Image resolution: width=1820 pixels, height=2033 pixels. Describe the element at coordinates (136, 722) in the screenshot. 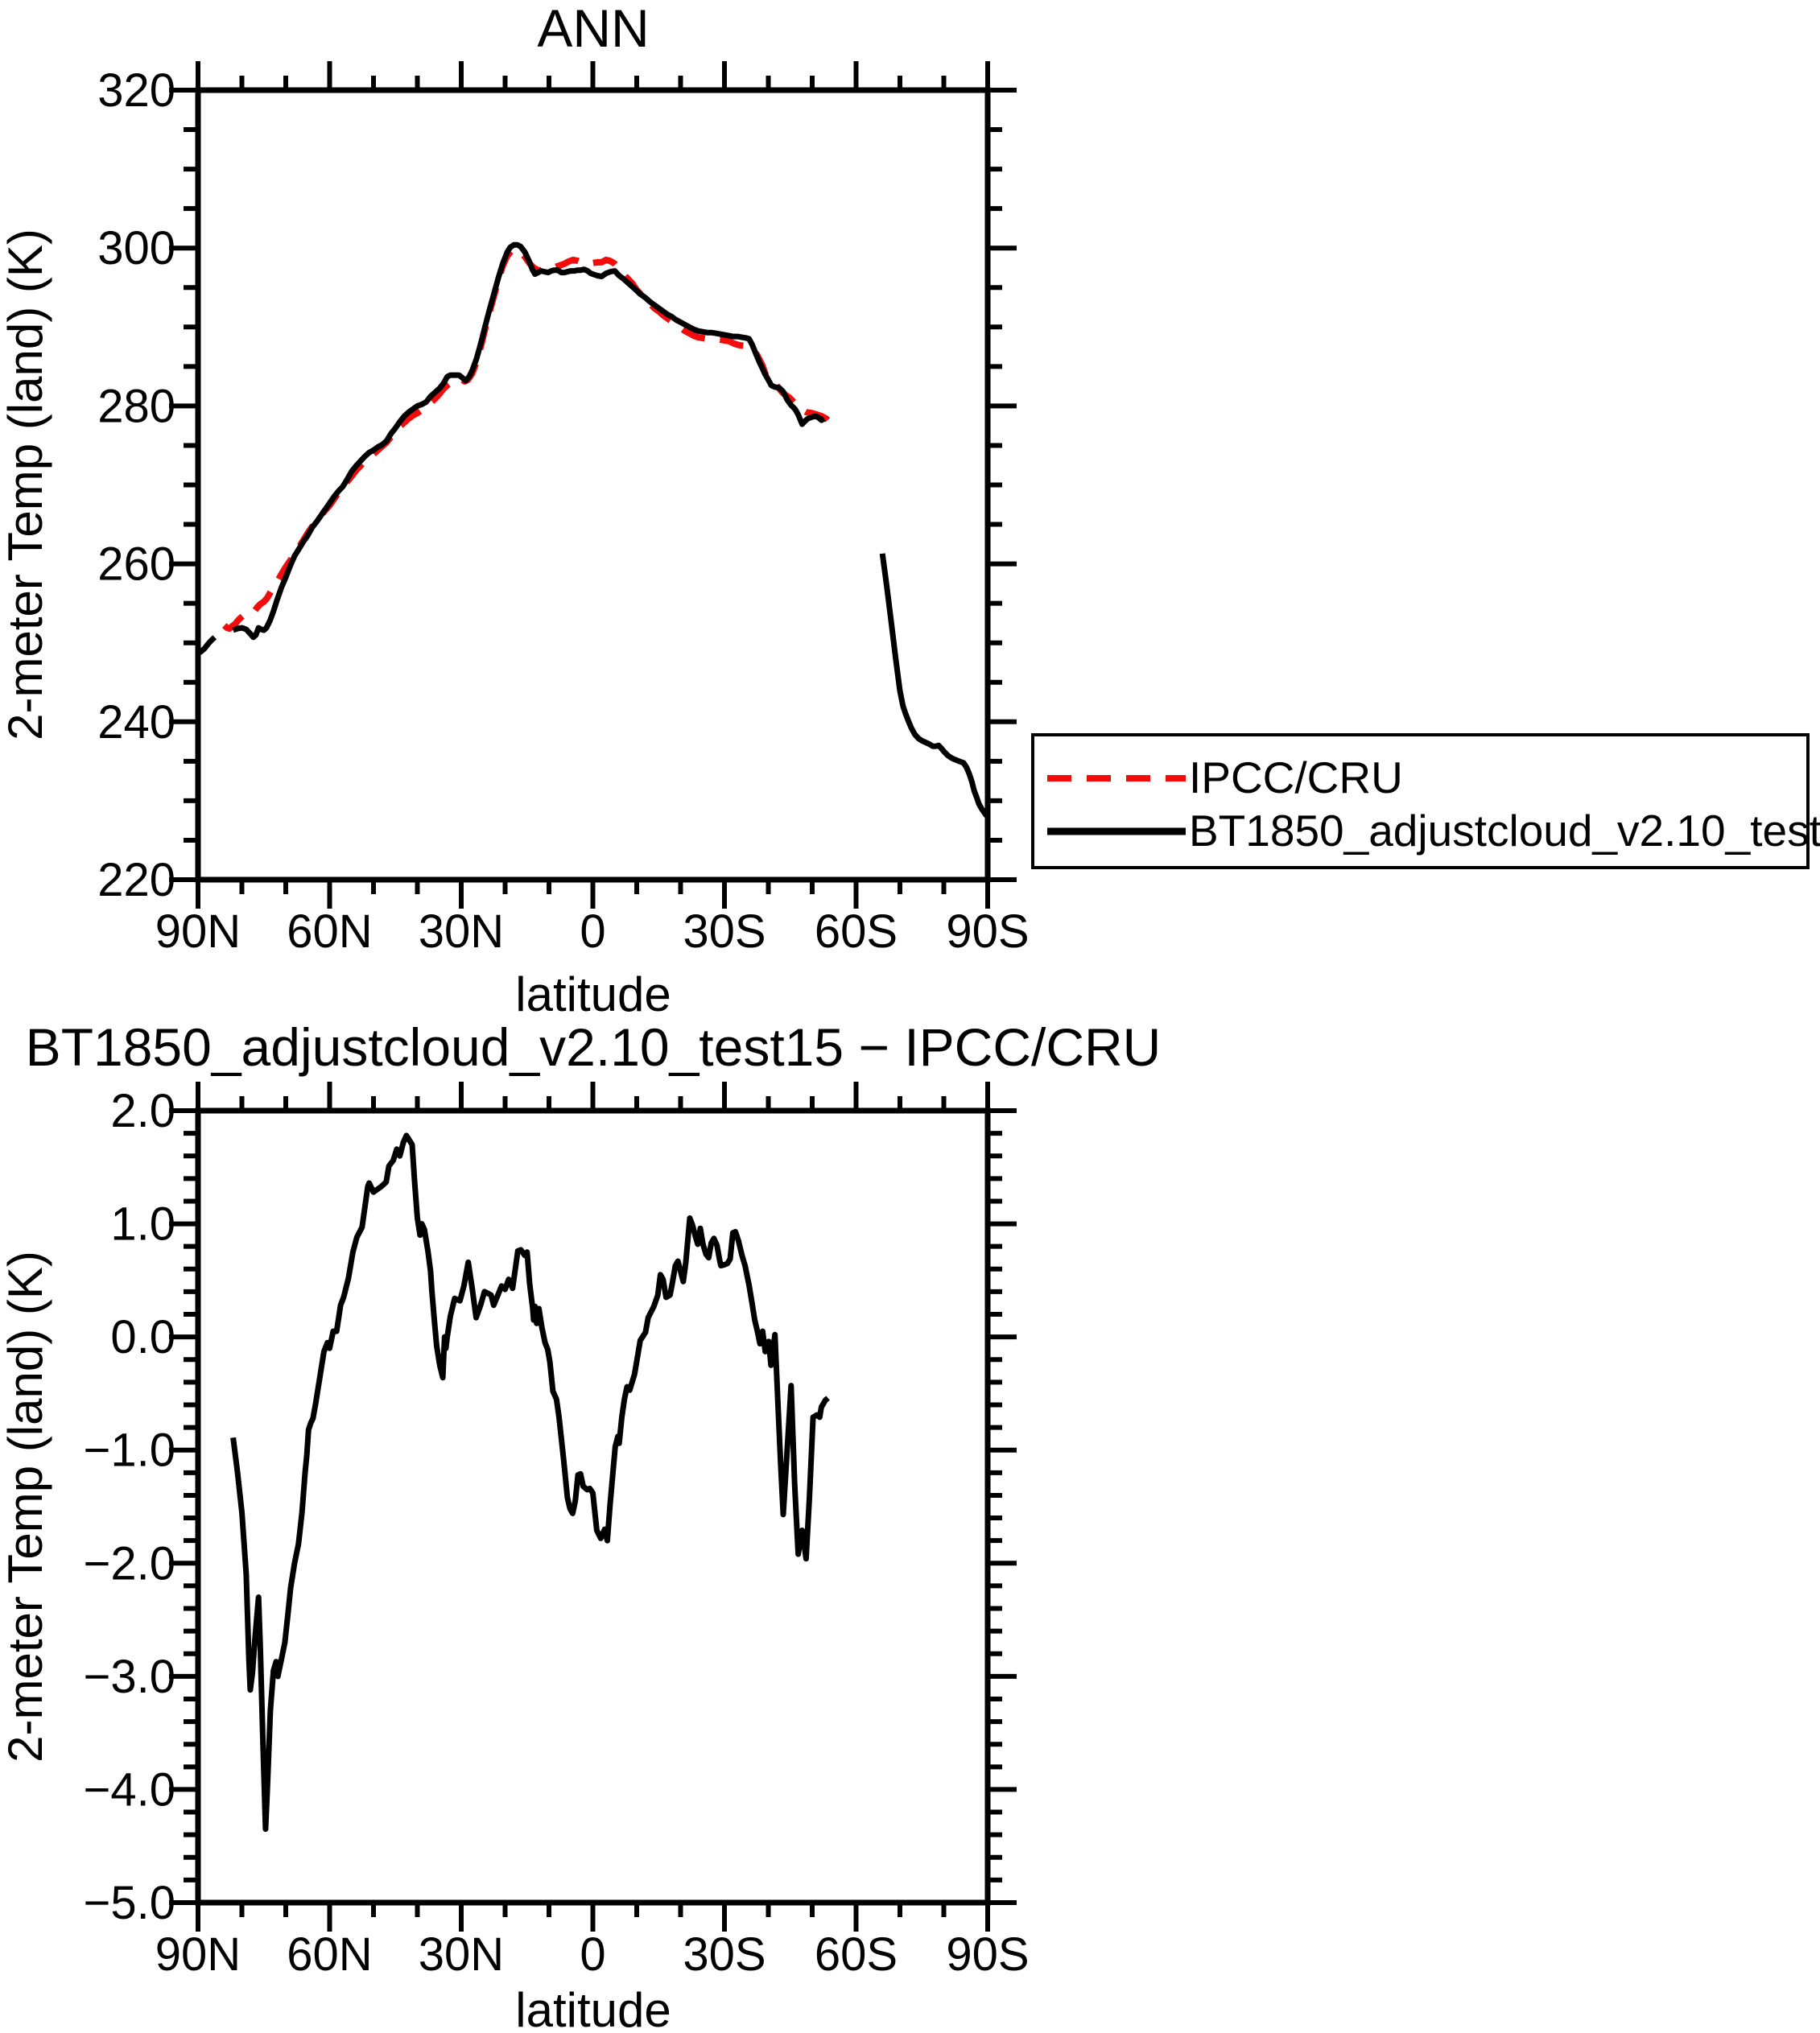

I see `y-tick-label: 240` at that location.